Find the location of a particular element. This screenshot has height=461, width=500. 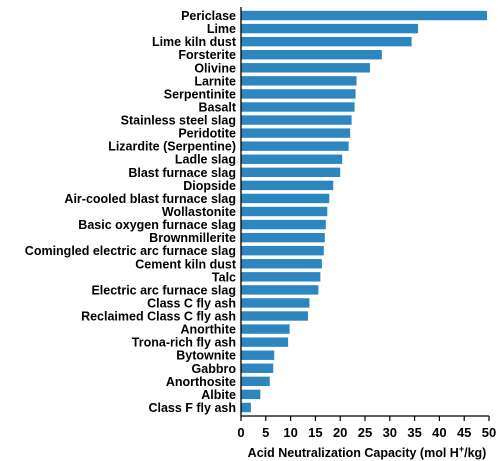

category-label-26: Bytownite is located at coordinates (206, 356).